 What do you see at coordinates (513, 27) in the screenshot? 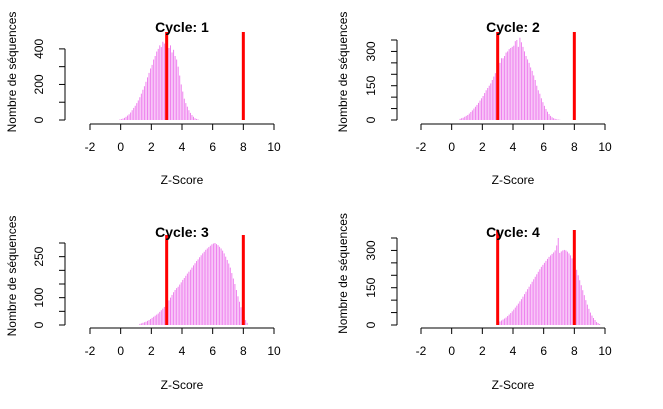
I see `chart-title: Cycle: 2` at bounding box center [513, 27].